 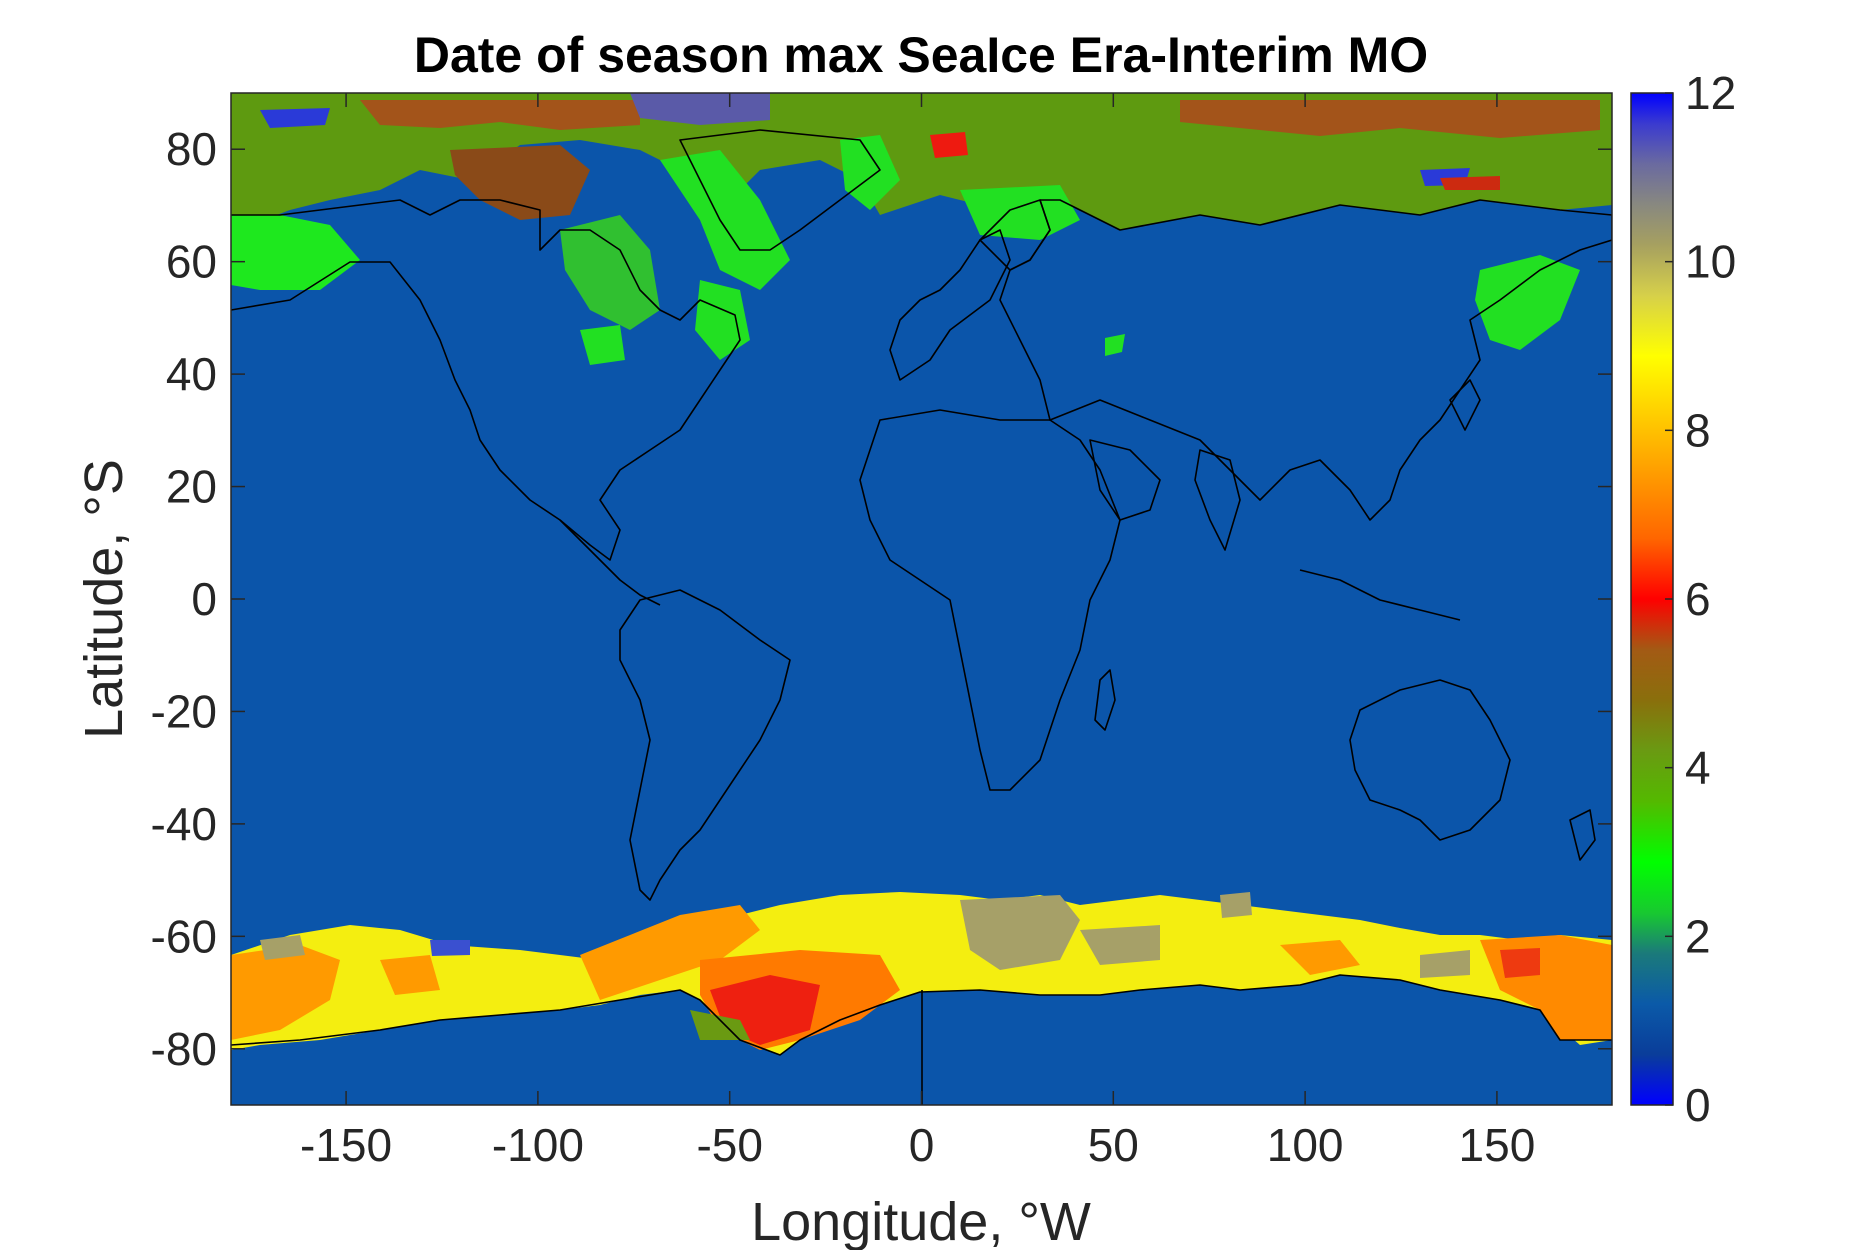 What do you see at coordinates (204, 599) in the screenshot?
I see `y-tick-label: 0` at bounding box center [204, 599].